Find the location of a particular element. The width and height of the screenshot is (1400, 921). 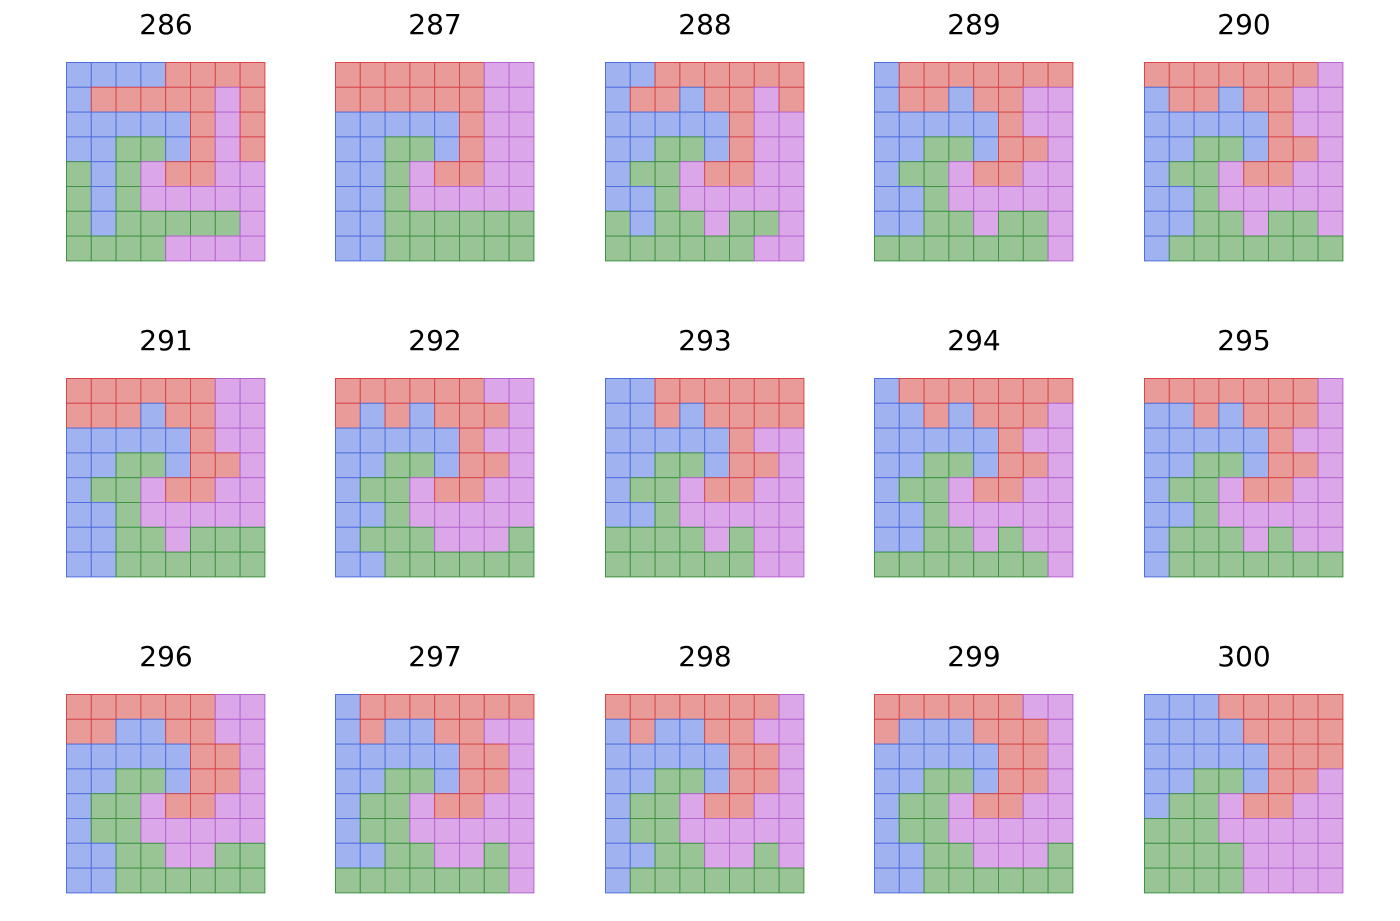

grid-panel: 294 is located at coordinates (979, 456).